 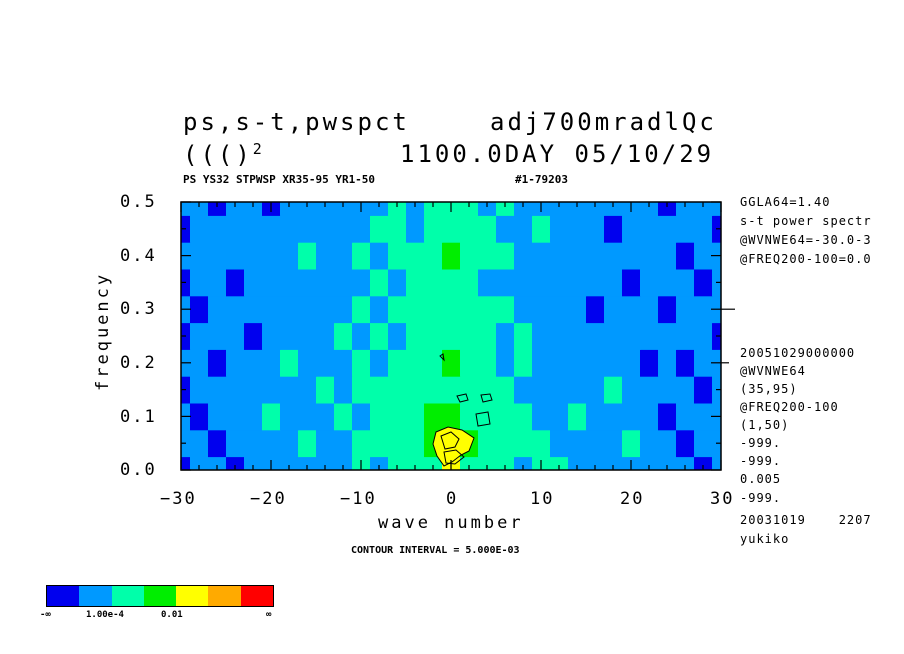 What do you see at coordinates (785, 202) in the screenshot?
I see `right-top-0: GGLA64=1.40` at bounding box center [785, 202].